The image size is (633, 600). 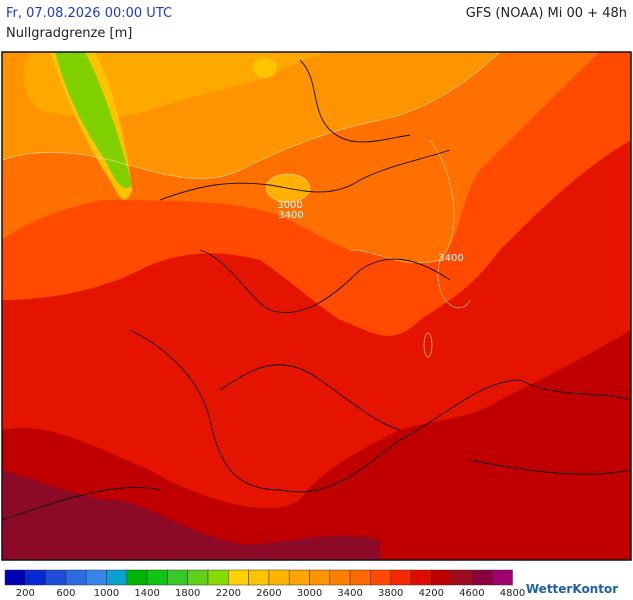 What do you see at coordinates (228, 593) in the screenshot?
I see `colorbar-label: 2200` at bounding box center [228, 593].